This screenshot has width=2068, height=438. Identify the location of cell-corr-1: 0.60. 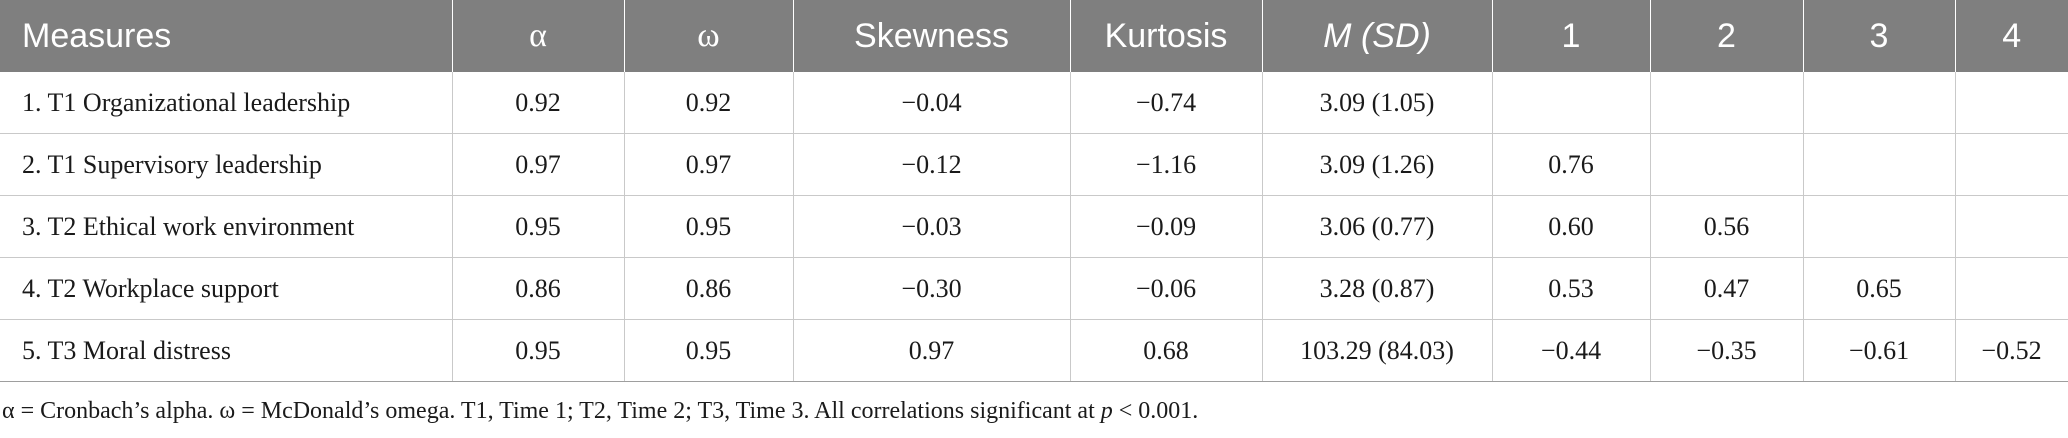
(1570, 226).